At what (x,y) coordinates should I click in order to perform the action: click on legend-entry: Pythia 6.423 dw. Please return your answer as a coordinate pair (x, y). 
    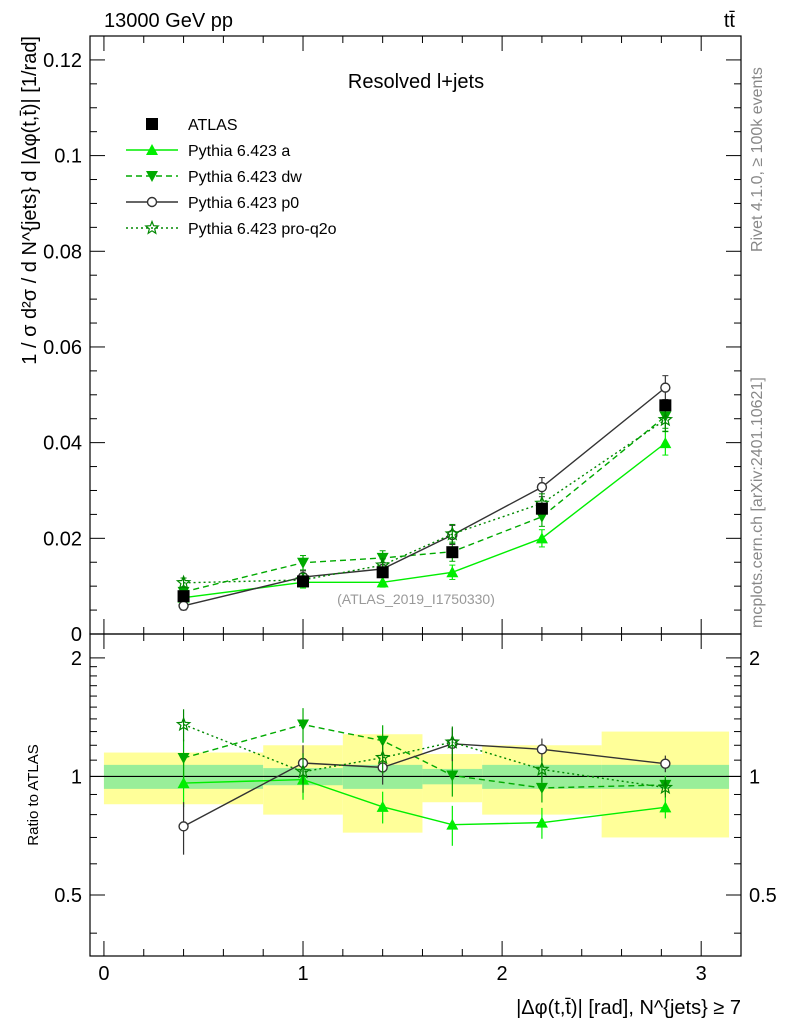
    Looking at the image, I should click on (214, 177).